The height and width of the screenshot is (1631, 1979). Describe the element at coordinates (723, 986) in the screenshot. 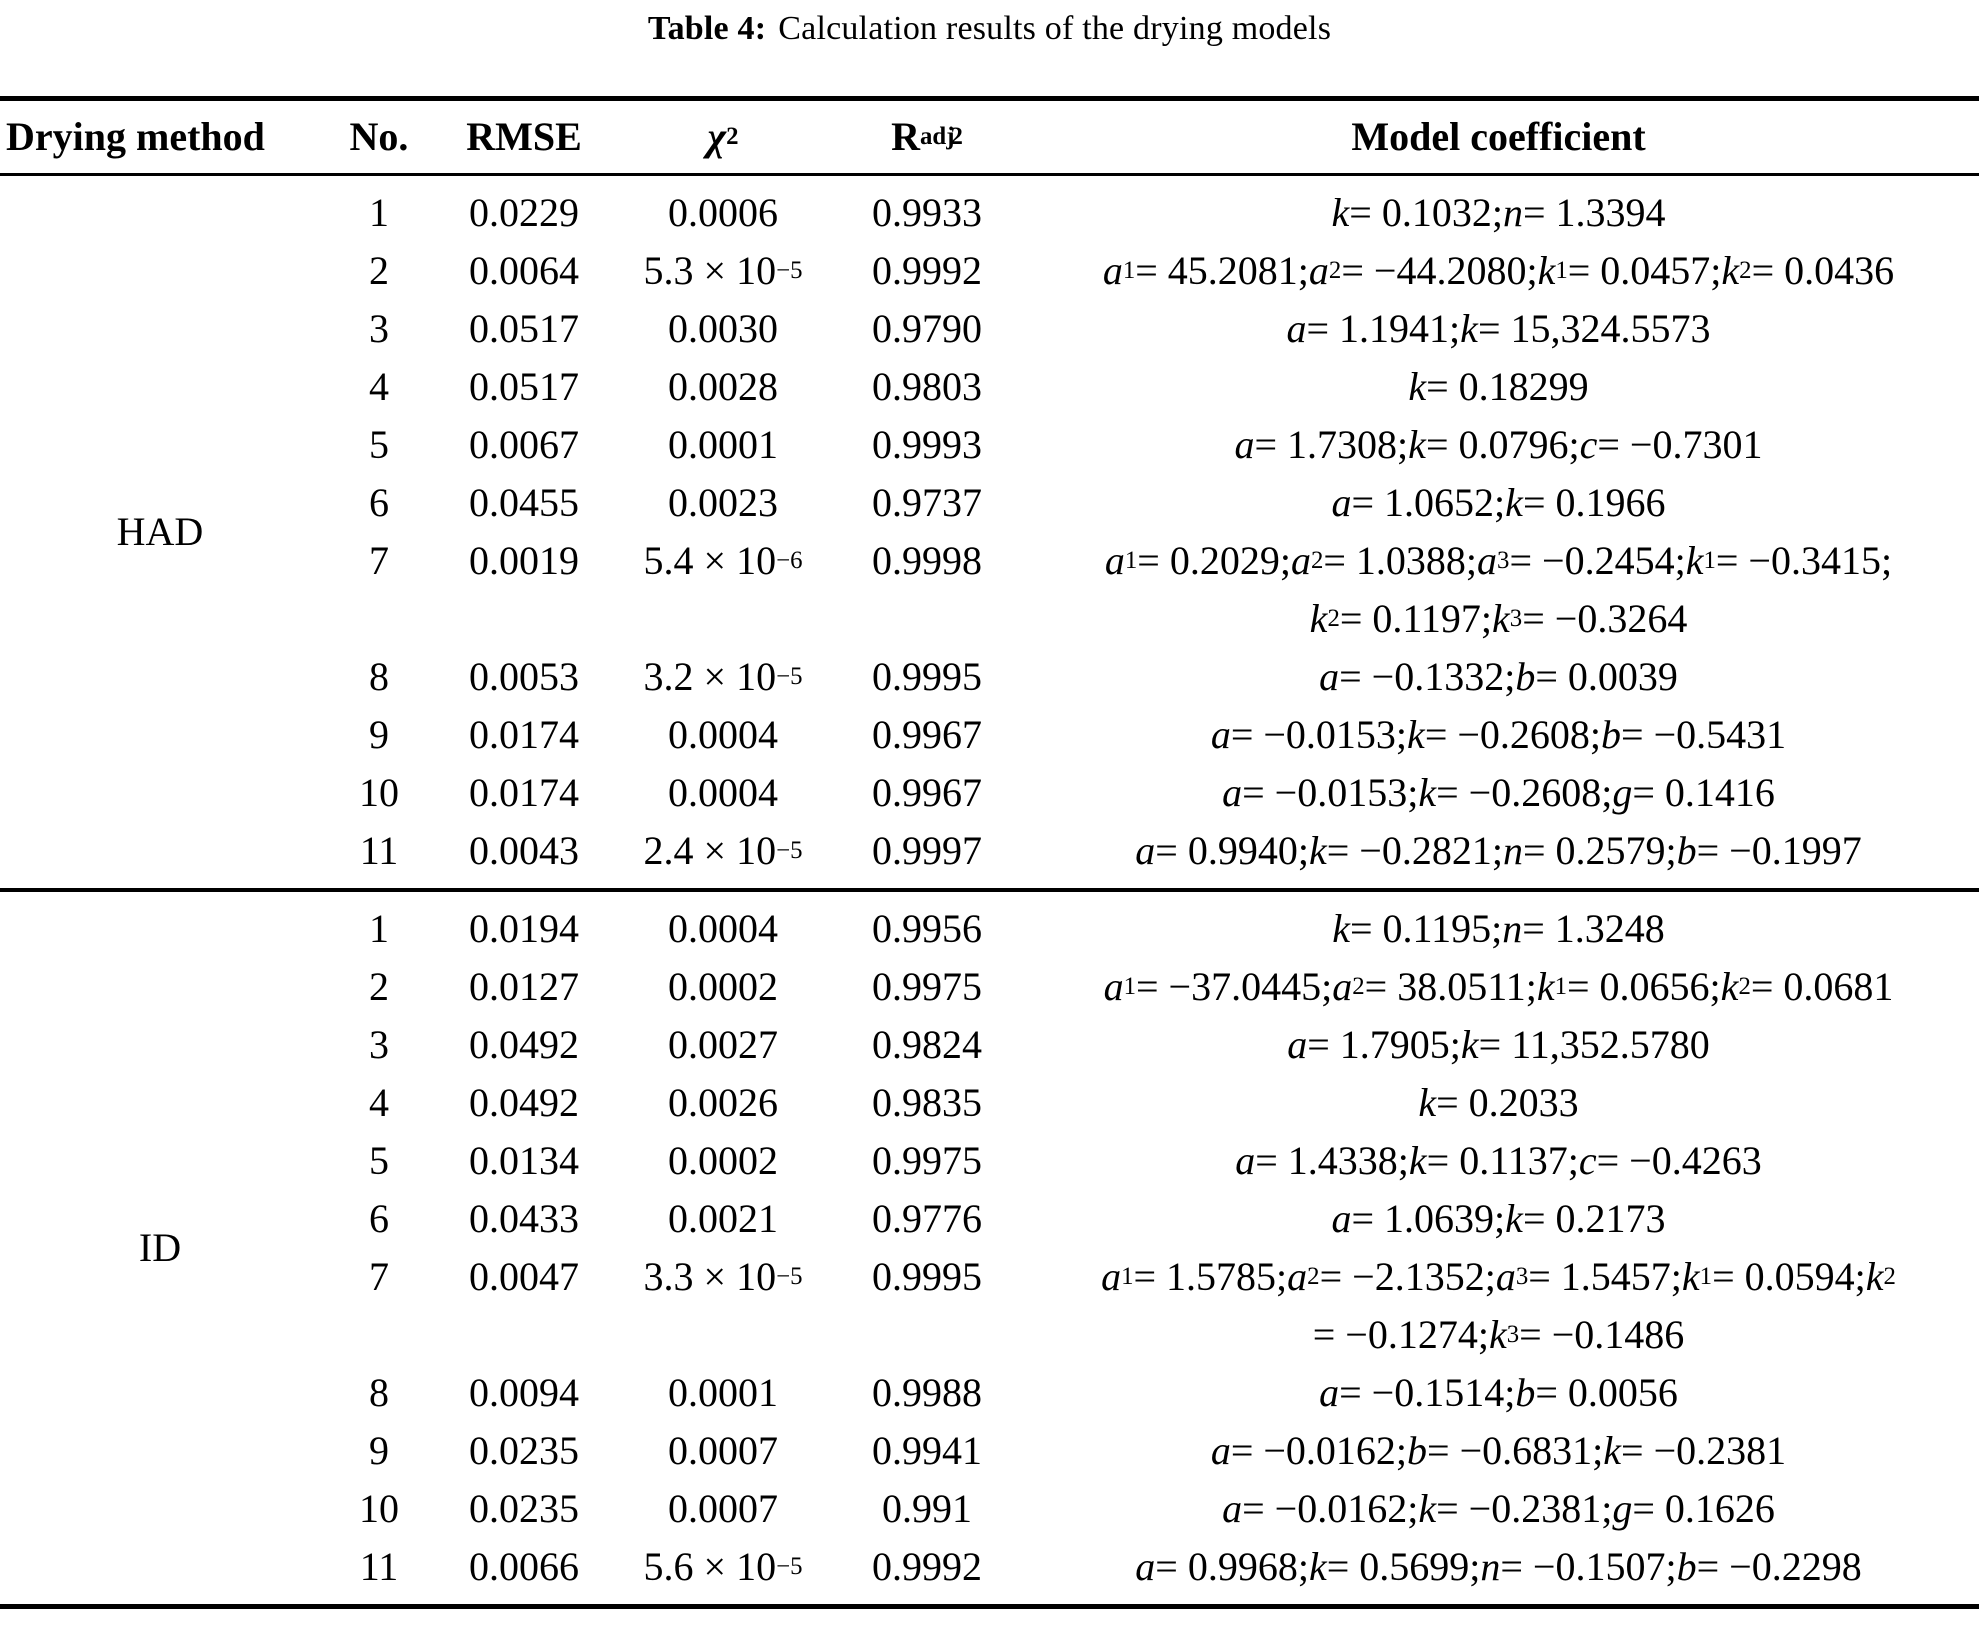

I see `cell-chi2: 0.0002` at that location.